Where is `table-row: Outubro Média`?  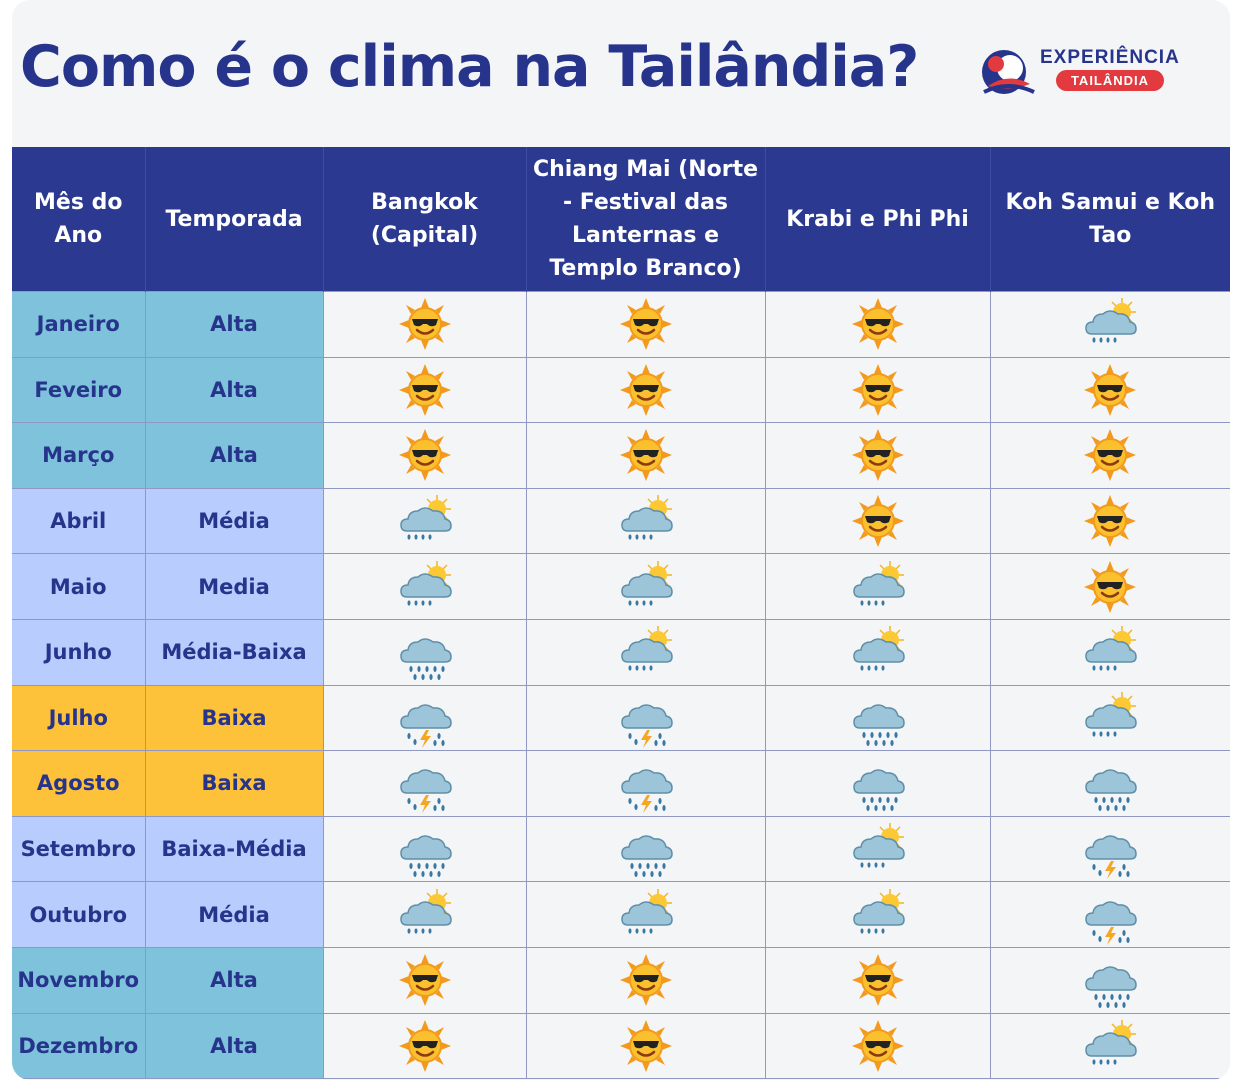
table-row: Outubro Média is located at coordinates (621, 914).